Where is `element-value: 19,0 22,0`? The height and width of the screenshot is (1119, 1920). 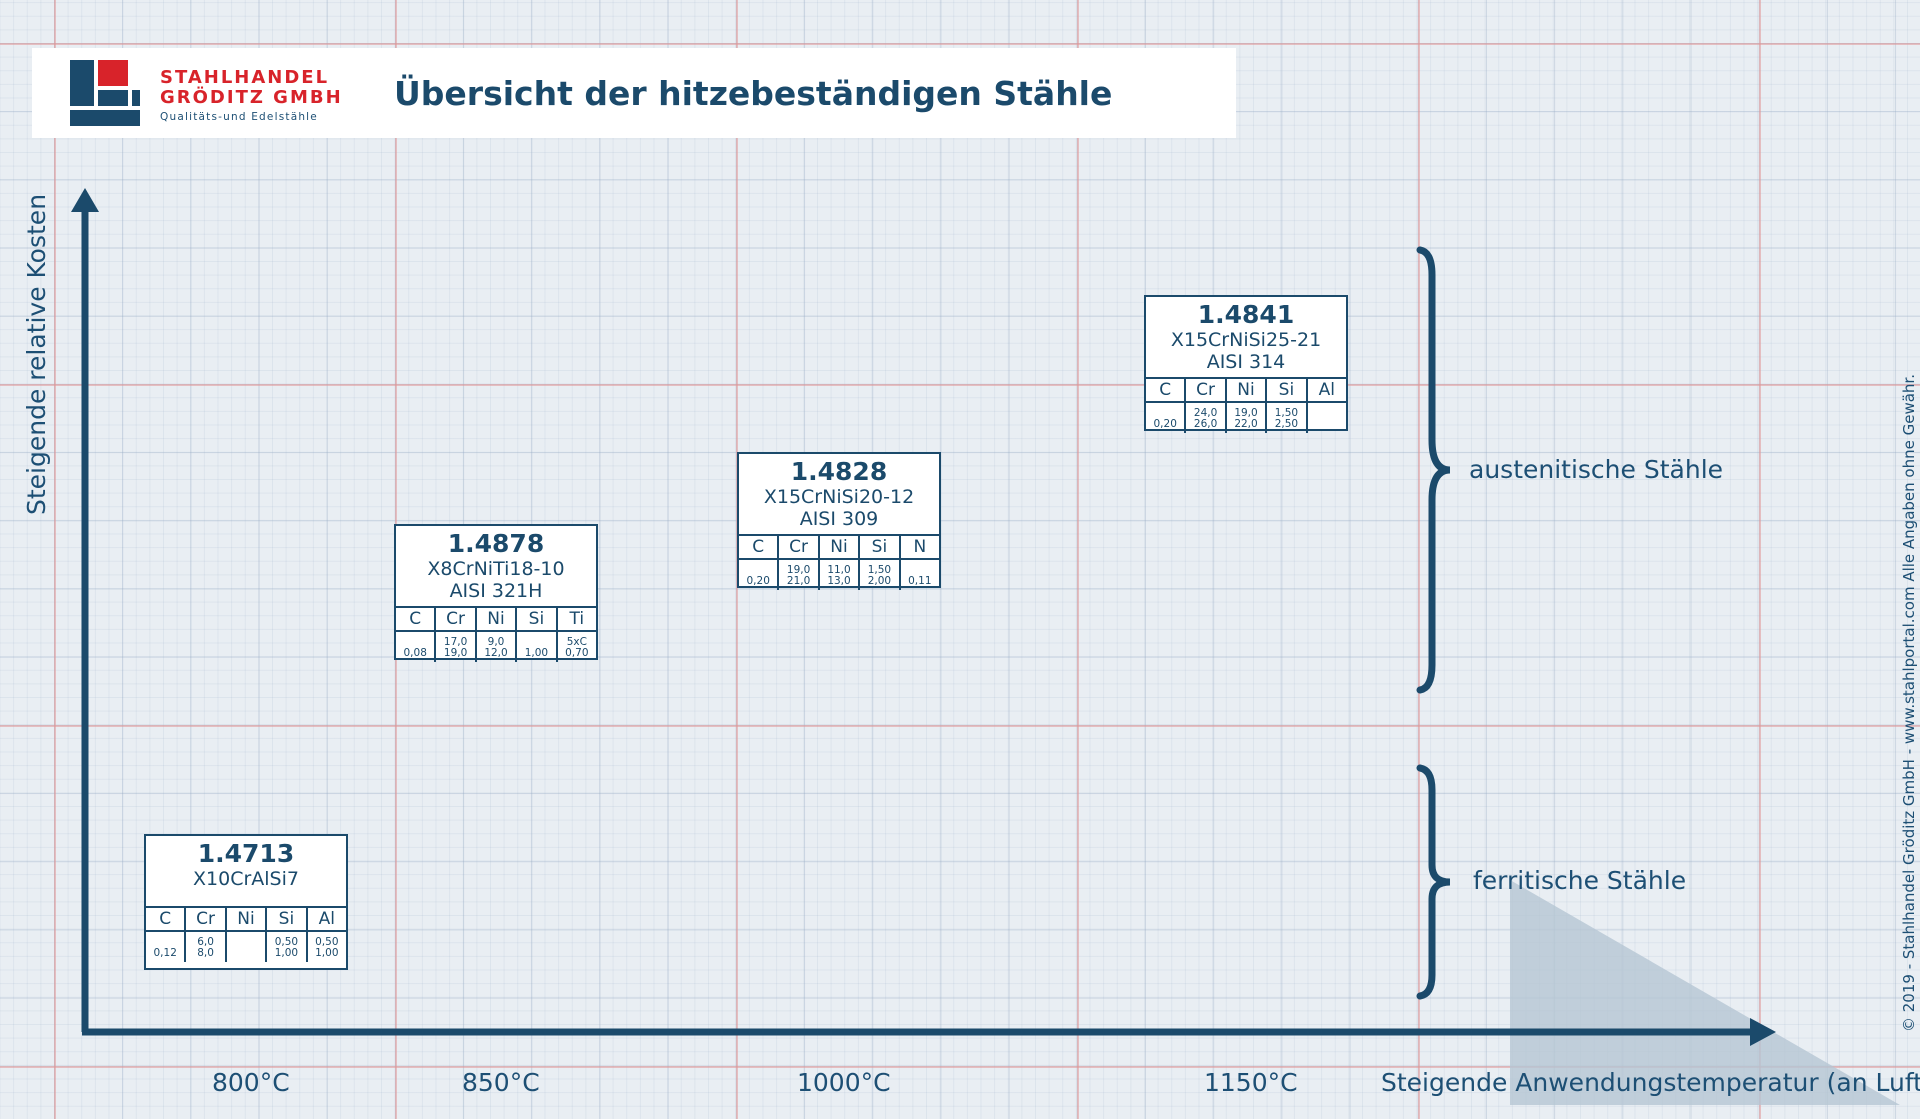 element-value: 19,0 22,0 is located at coordinates (1244, 418).